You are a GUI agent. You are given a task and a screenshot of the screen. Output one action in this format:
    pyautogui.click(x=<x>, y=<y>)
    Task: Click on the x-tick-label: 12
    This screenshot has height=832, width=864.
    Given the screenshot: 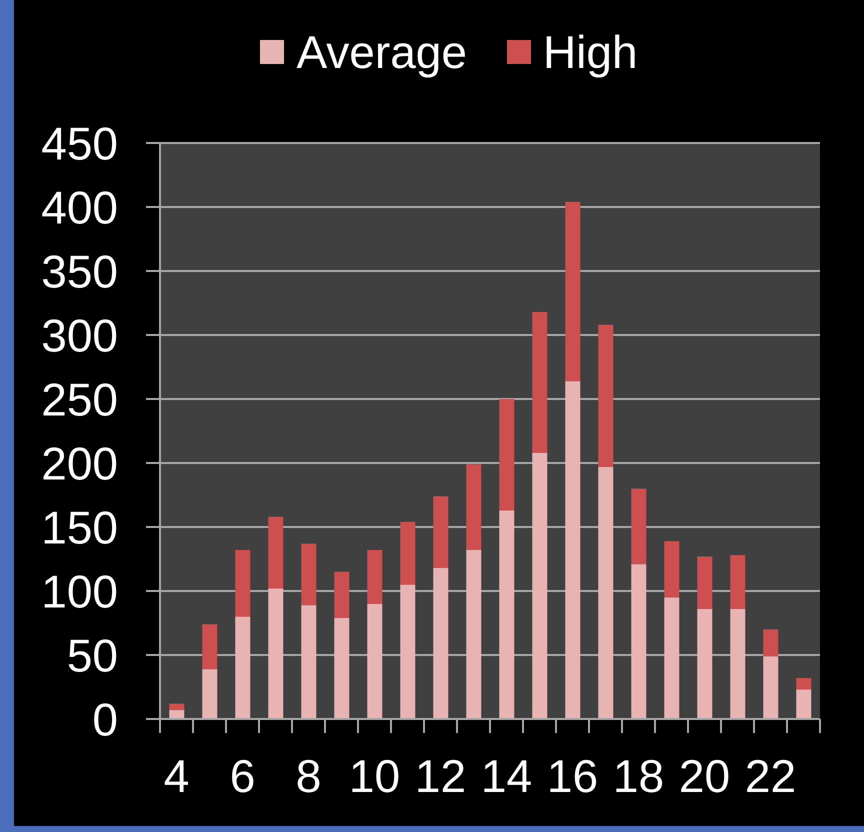 What is the action you would take?
    pyautogui.click(x=440, y=776)
    